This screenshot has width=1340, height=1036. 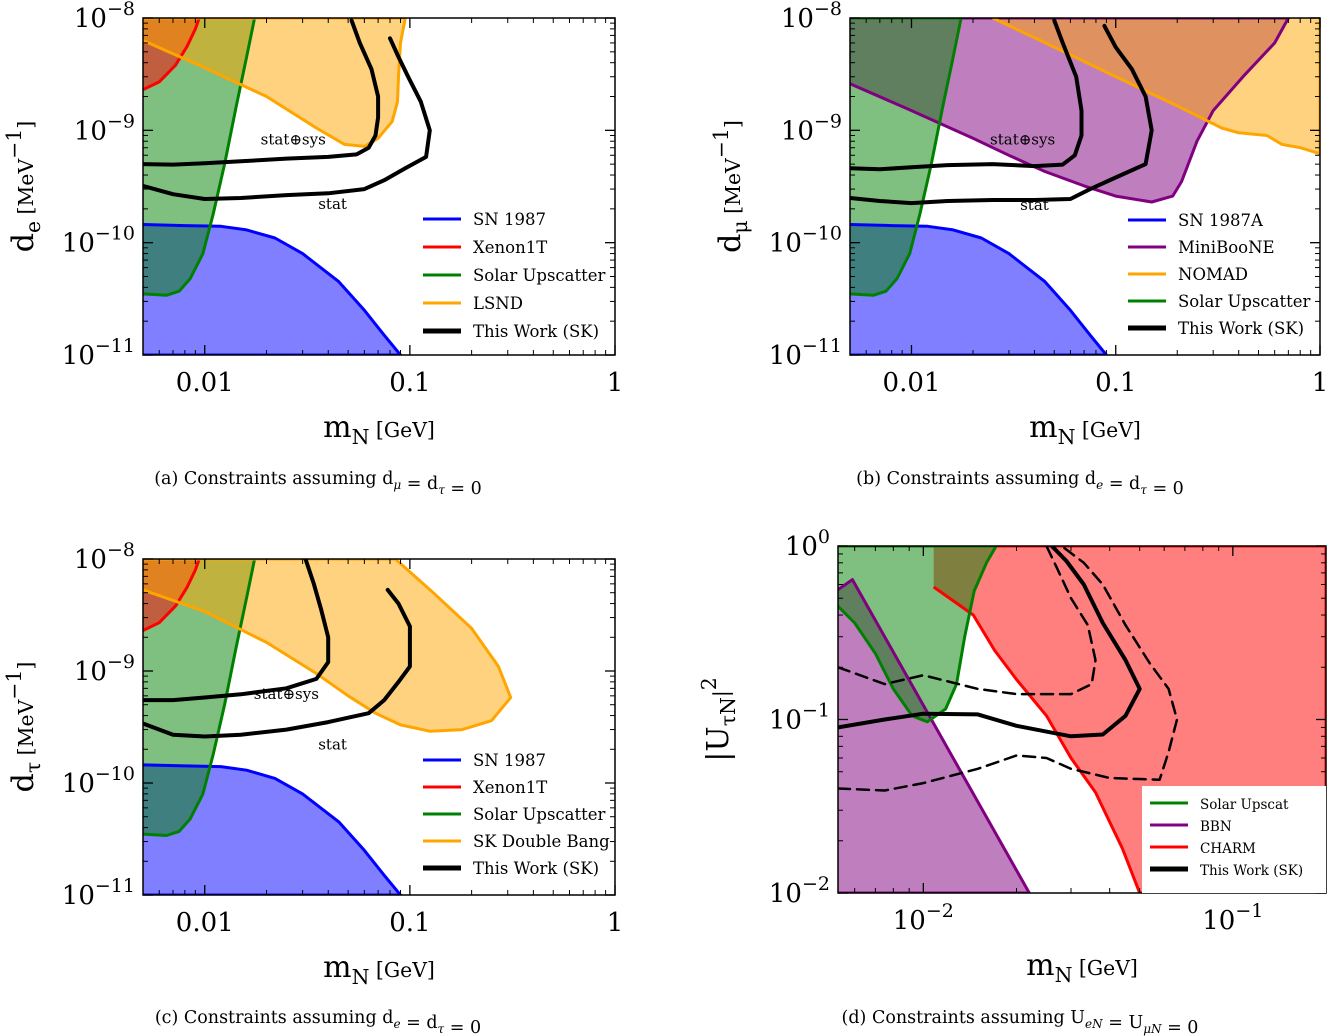 What do you see at coordinates (318, 1022) in the screenshot?
I see `panel-caption: (c) Constraints assuming de = dτ = 0` at bounding box center [318, 1022].